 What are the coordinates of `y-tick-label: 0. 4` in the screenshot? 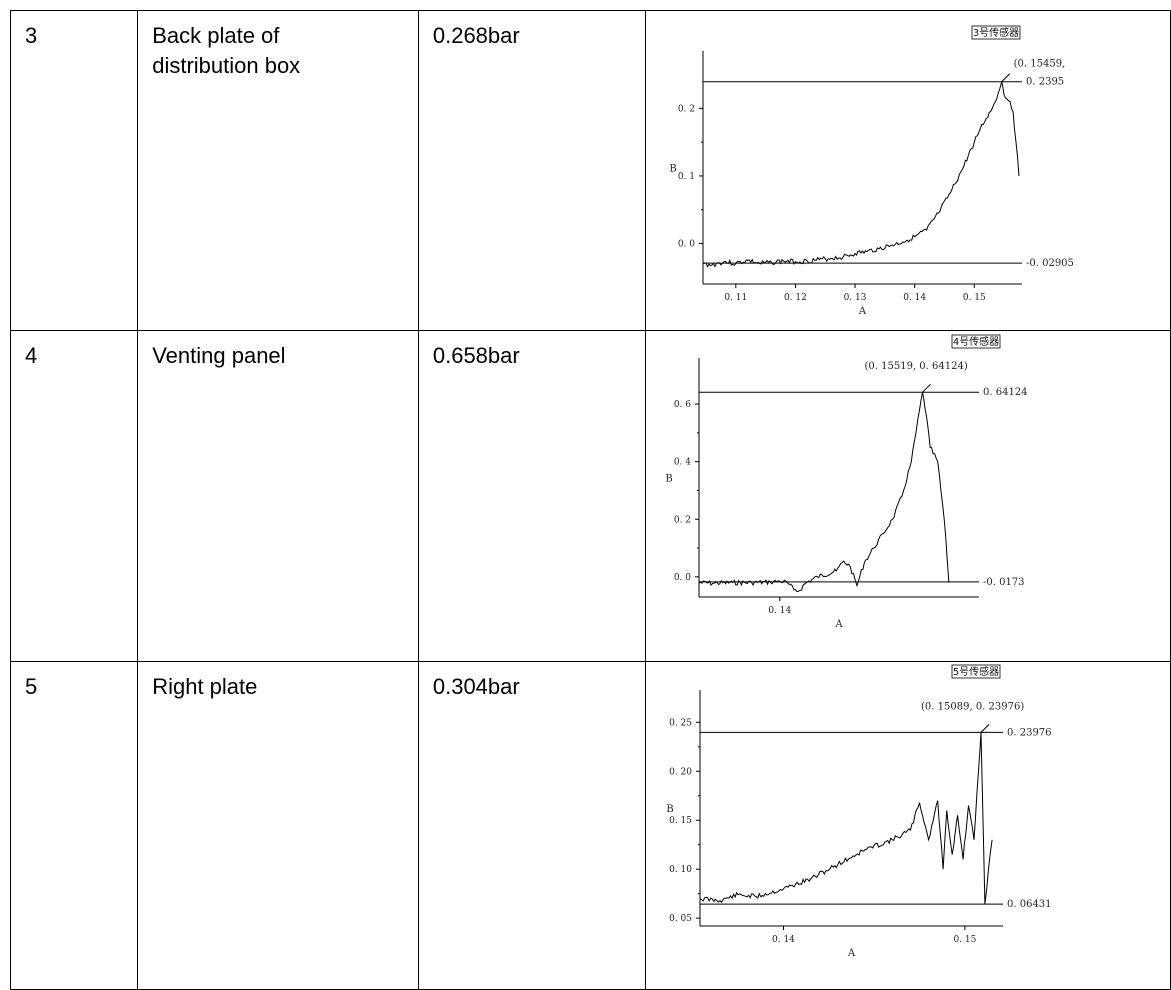 It's located at (682, 463).